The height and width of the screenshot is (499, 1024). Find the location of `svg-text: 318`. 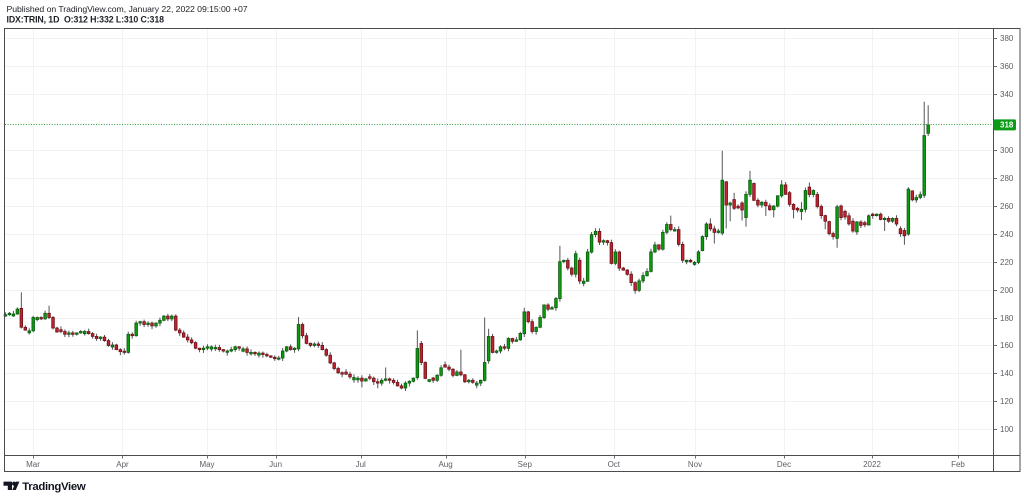

svg-text: 318 is located at coordinates (1007, 125).